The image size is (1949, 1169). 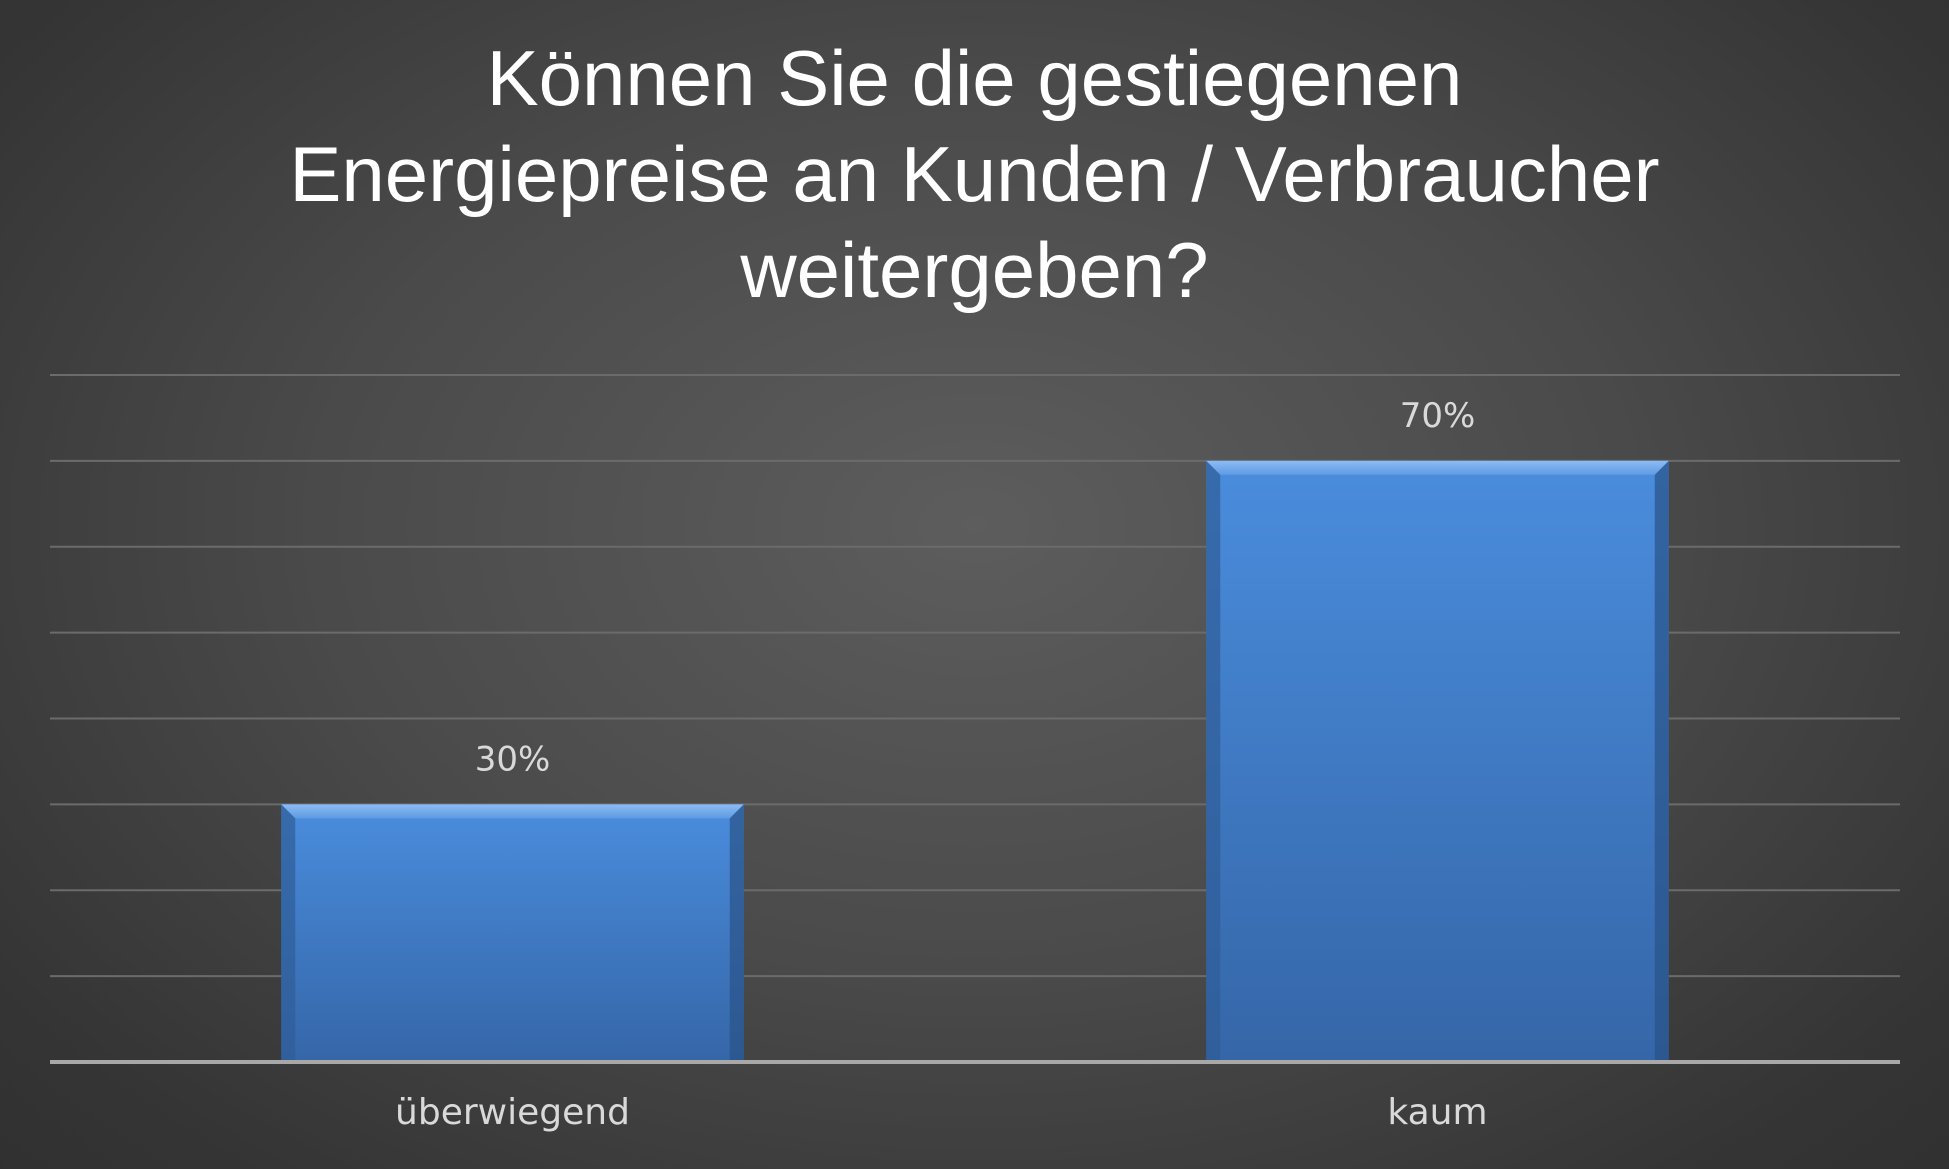 What do you see at coordinates (974, 270) in the screenshot?
I see `chart-title-line-3: weitergeben?` at bounding box center [974, 270].